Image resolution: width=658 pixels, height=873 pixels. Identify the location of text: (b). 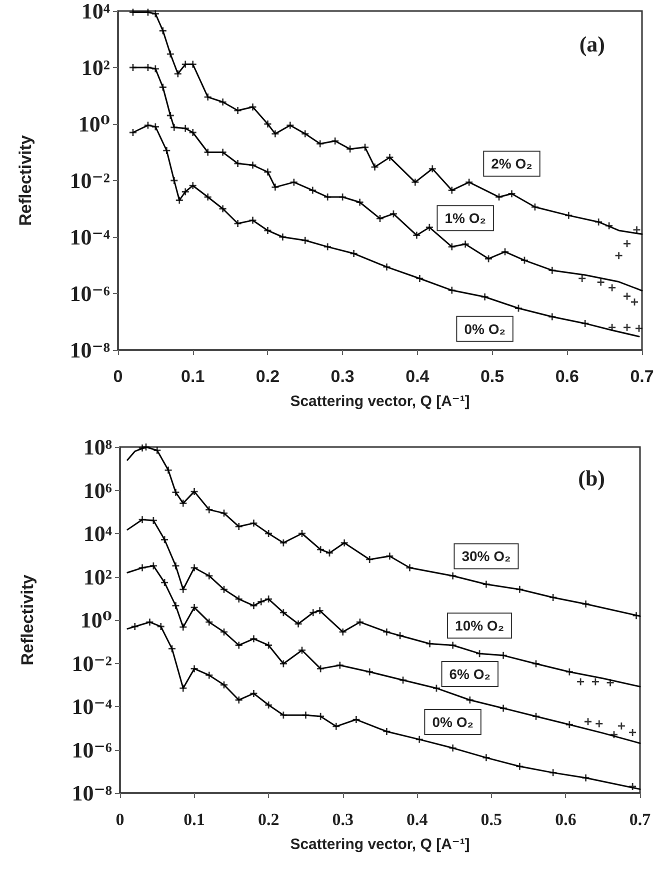
(592, 478).